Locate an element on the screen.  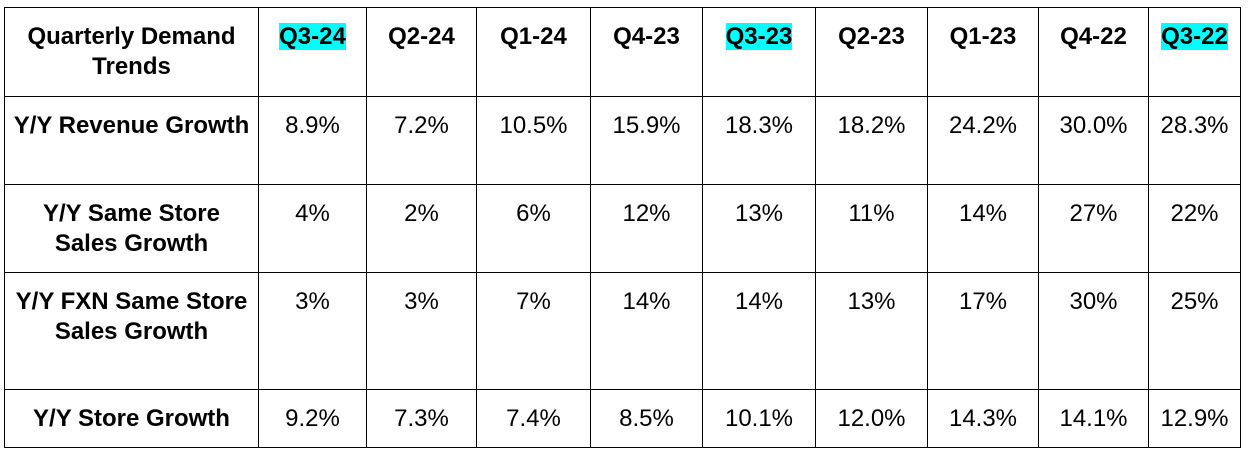
table-cell: 22% is located at coordinates (1194, 228).